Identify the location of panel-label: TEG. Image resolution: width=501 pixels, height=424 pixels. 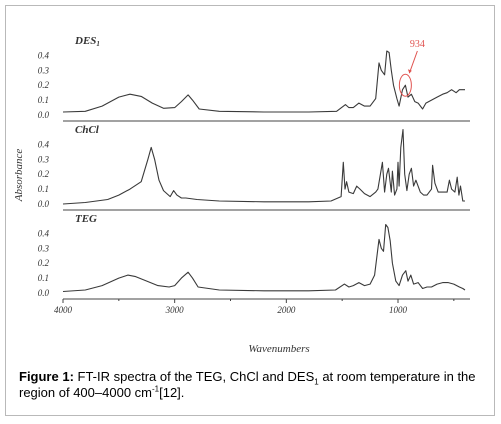
(86, 219).